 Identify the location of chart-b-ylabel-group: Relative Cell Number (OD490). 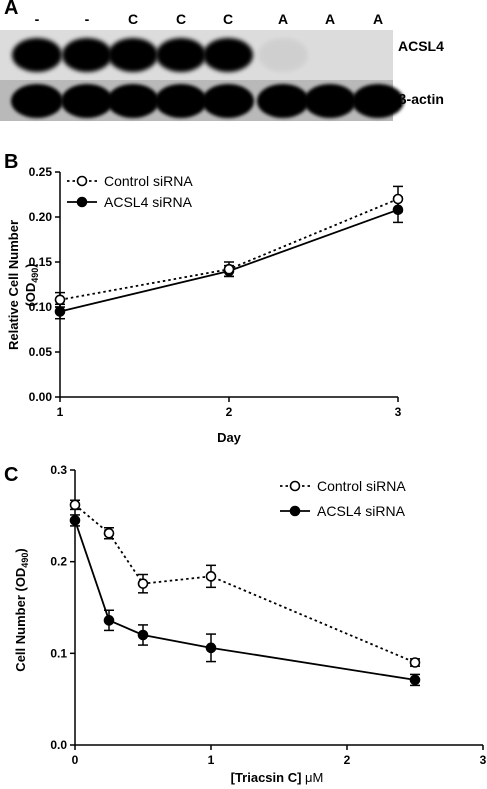
(23, 285).